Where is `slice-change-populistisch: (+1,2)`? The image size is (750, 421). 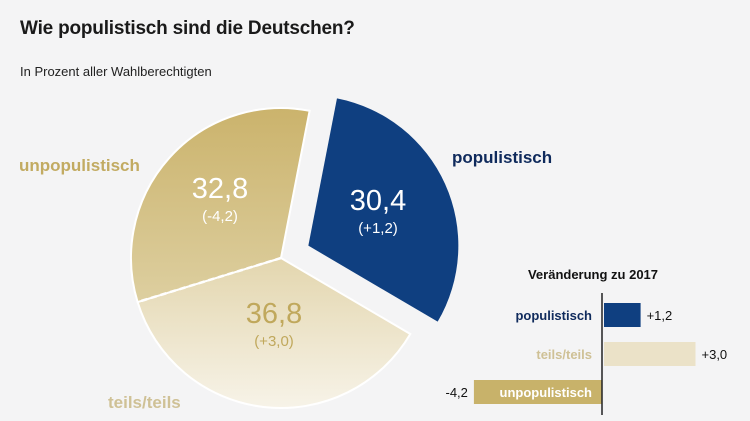 slice-change-populistisch: (+1,2) is located at coordinates (378, 228).